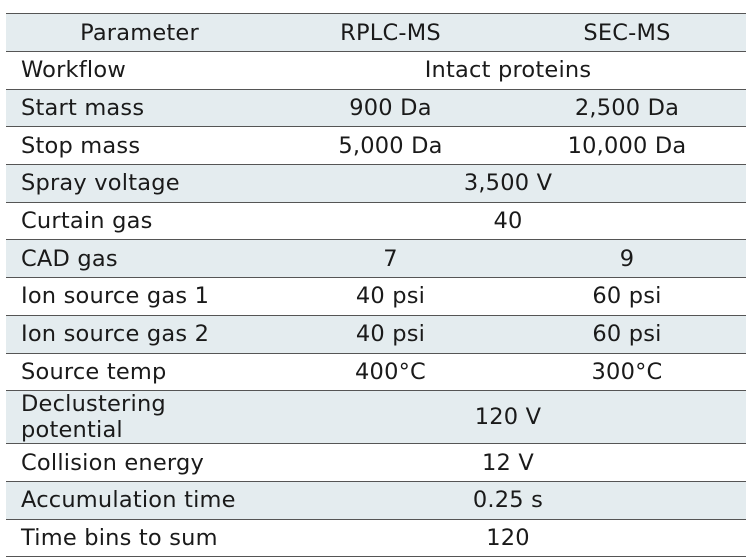 This screenshot has width=750, height=557. What do you see at coordinates (509, 70) in the screenshot?
I see `row-value-shared: Intact proteins` at bounding box center [509, 70].